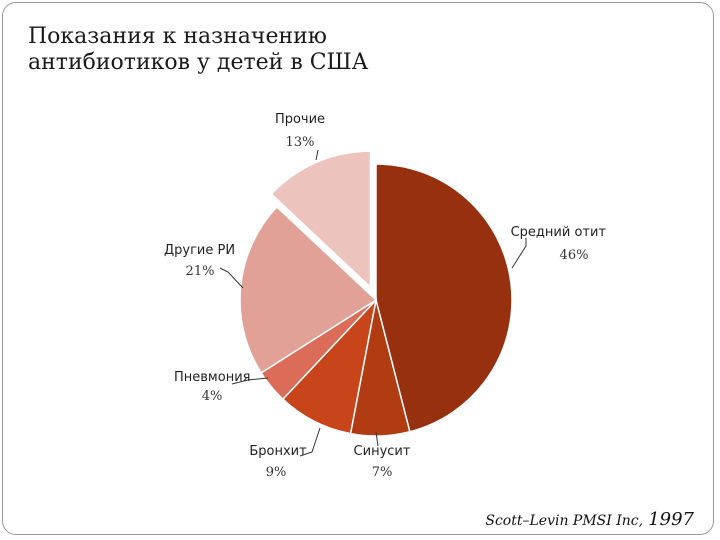  What do you see at coordinates (559, 232) in the screenshot?
I see `slice-label: Средний отит` at bounding box center [559, 232].